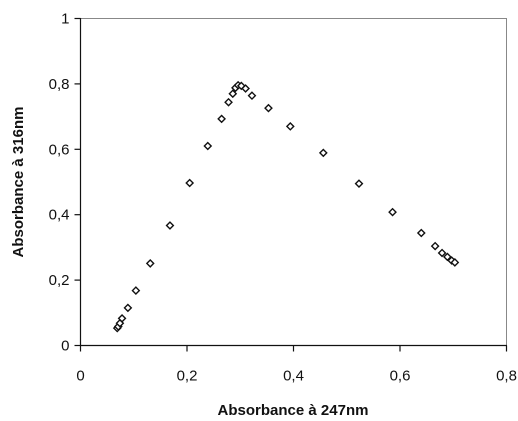 The height and width of the screenshot is (421, 518). Describe the element at coordinates (59, 215) in the screenshot. I see `y-tick-label: 0,4` at that location.